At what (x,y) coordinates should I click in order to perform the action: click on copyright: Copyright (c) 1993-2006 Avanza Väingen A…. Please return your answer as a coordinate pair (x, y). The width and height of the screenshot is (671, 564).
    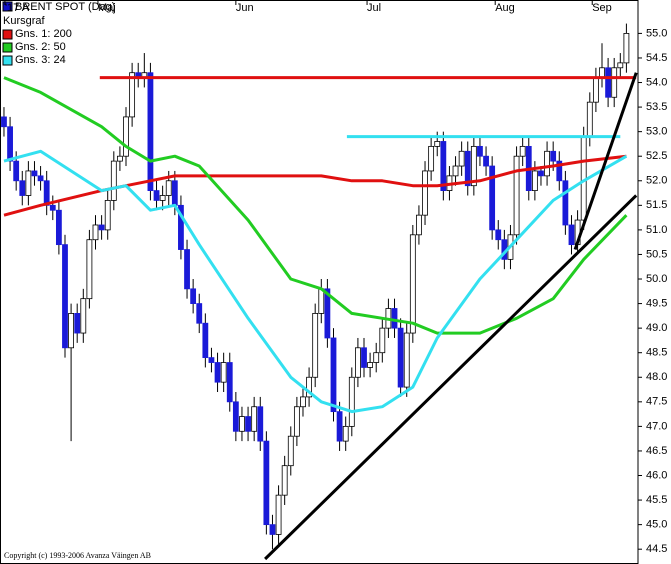
    Looking at the image, I should click on (77, 555).